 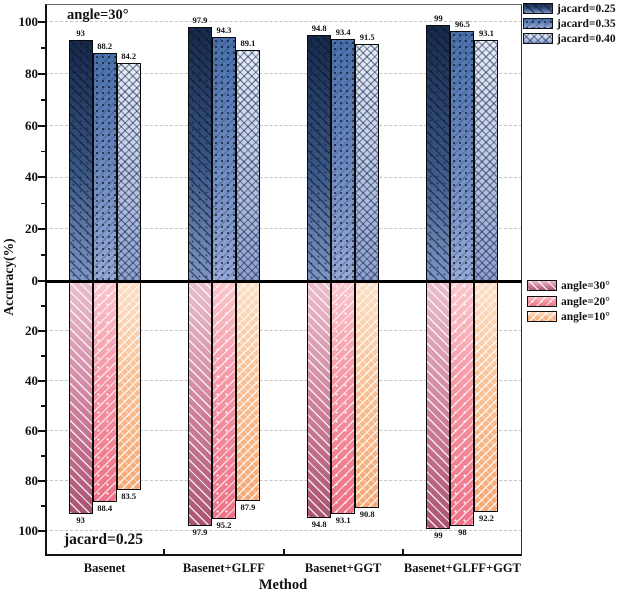 I want to click on top-annotation: angle=30°, so click(x=98, y=15).